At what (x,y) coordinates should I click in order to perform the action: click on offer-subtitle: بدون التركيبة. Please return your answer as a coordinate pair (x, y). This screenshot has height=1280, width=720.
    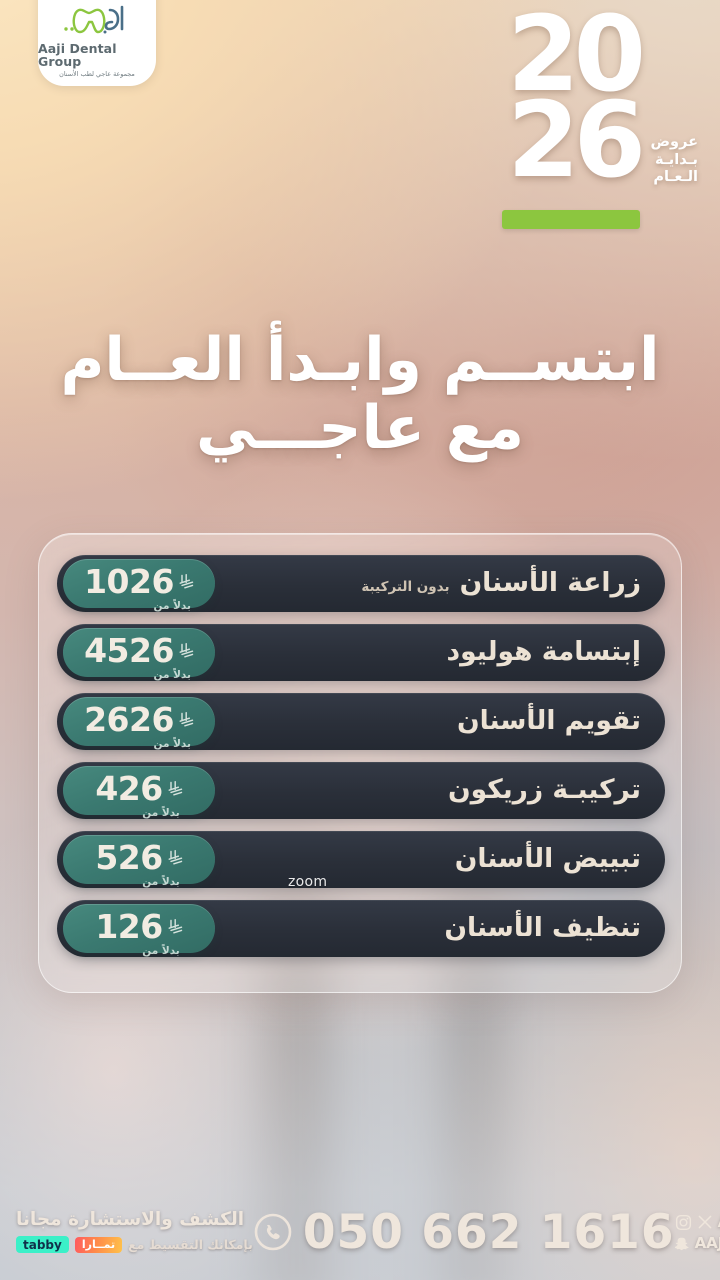
    Looking at the image, I should click on (405, 587).